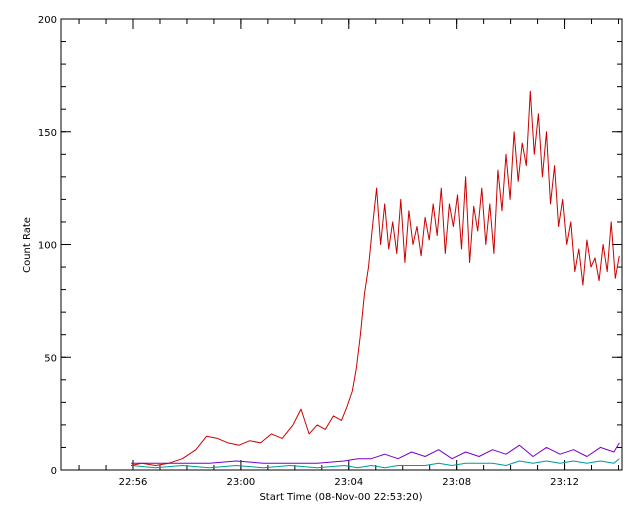 The image size is (640, 512). Describe the element at coordinates (50, 358) in the screenshot. I see `y-tick-label: 50` at that location.